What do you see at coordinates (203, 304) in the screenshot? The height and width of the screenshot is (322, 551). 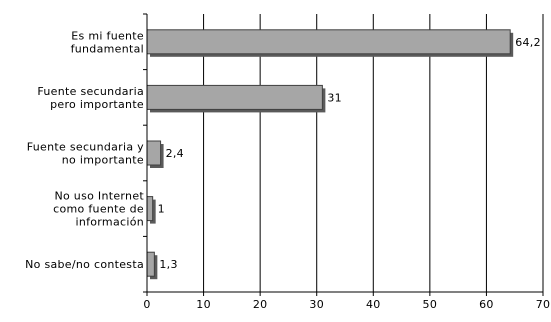 I see `x-tick-label-10: 10` at bounding box center [203, 304].